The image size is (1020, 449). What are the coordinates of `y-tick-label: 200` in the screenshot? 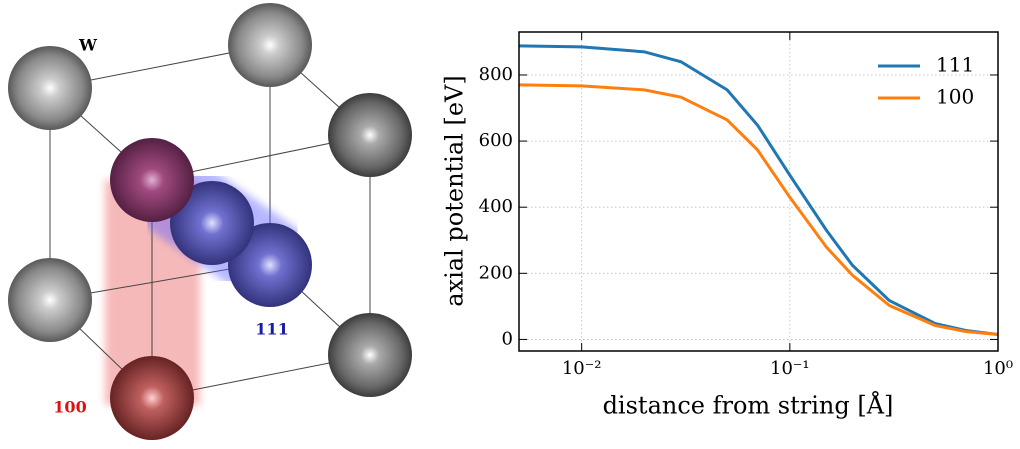 It's located at (496, 272).